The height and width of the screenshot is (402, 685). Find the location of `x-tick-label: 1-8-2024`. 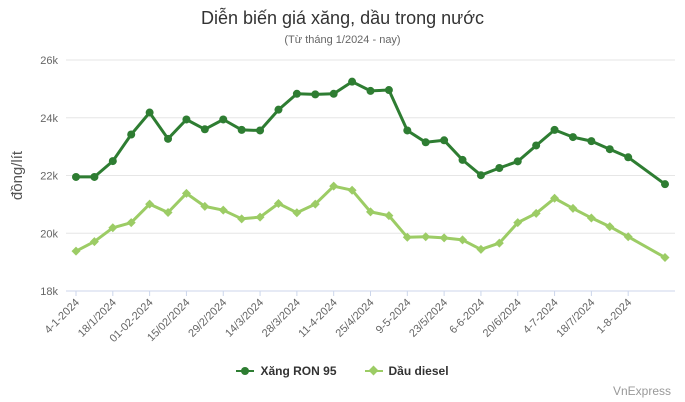

x-tick-label: 1-8-2024 is located at coordinates (615, 317).